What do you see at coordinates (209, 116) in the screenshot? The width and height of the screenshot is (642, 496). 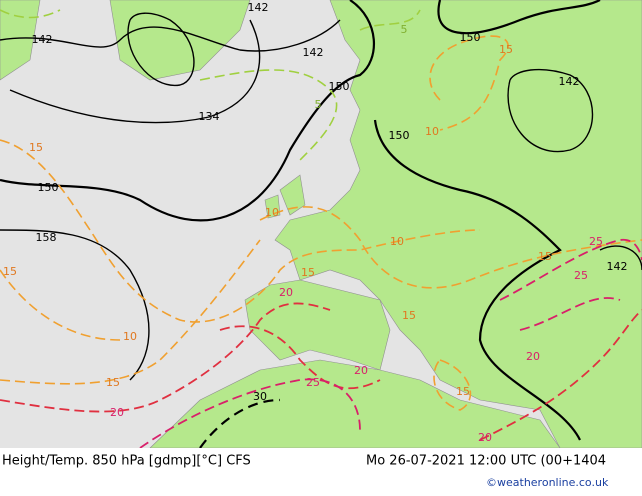 I see `height-label: 134` at bounding box center [209, 116].